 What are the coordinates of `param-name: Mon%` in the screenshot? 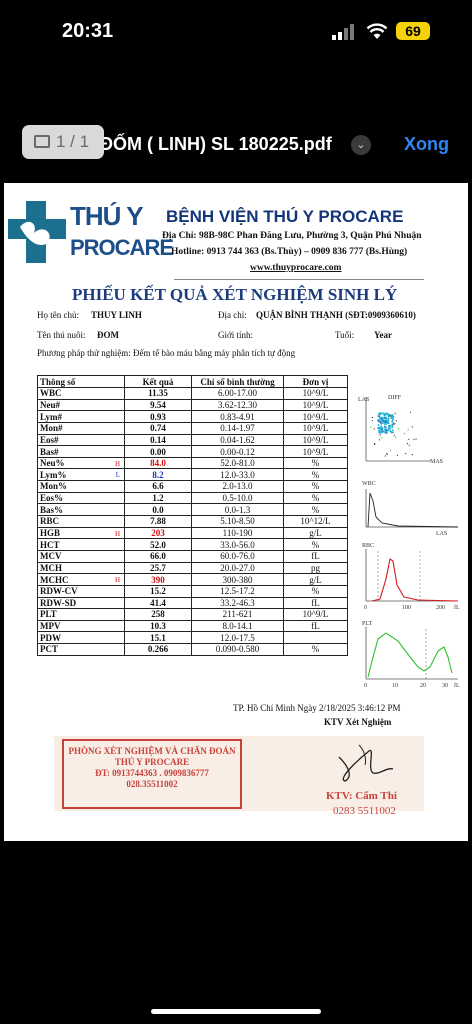 It's located at (81, 486).